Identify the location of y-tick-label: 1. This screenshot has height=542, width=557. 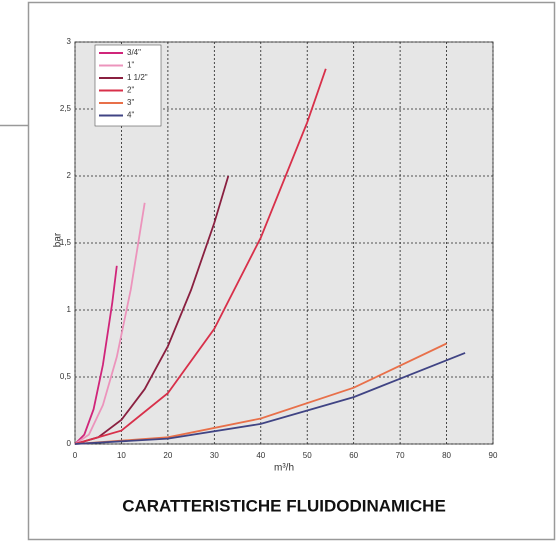
(69, 309).